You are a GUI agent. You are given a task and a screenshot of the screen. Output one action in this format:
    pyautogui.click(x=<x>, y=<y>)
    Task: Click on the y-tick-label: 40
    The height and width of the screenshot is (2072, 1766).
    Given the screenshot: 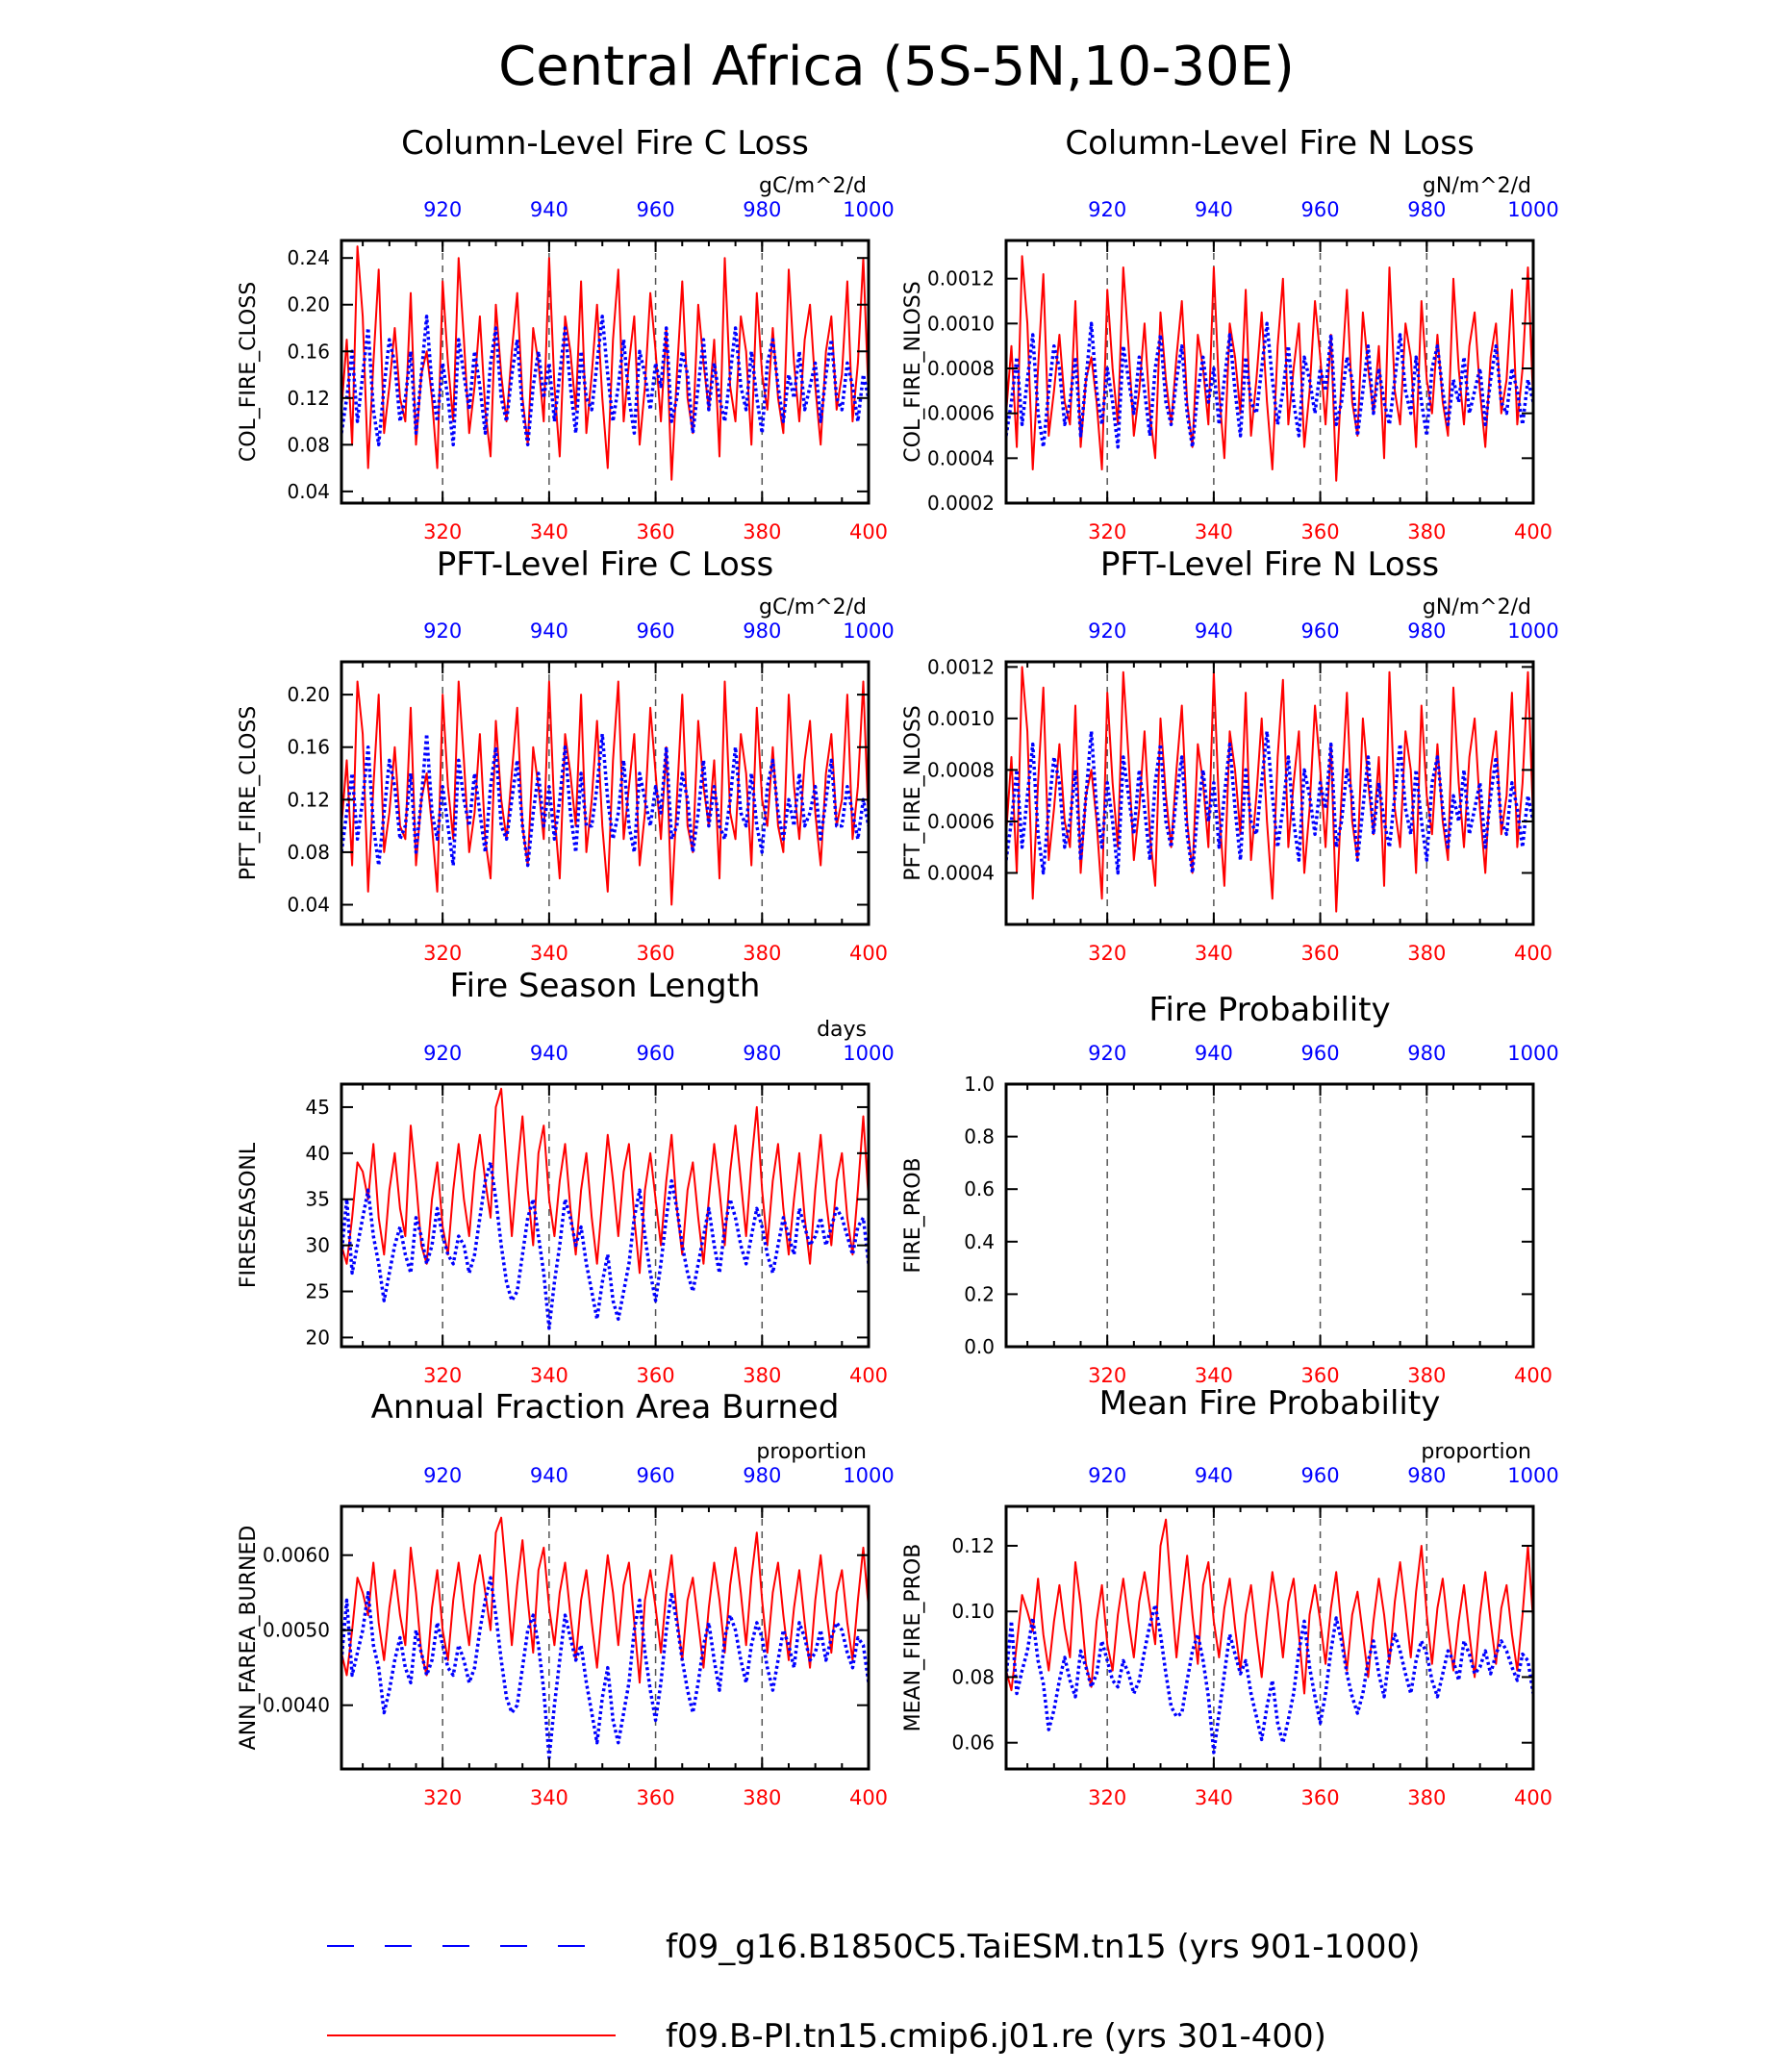 What is the action you would take?
    pyautogui.click(x=318, y=1153)
    